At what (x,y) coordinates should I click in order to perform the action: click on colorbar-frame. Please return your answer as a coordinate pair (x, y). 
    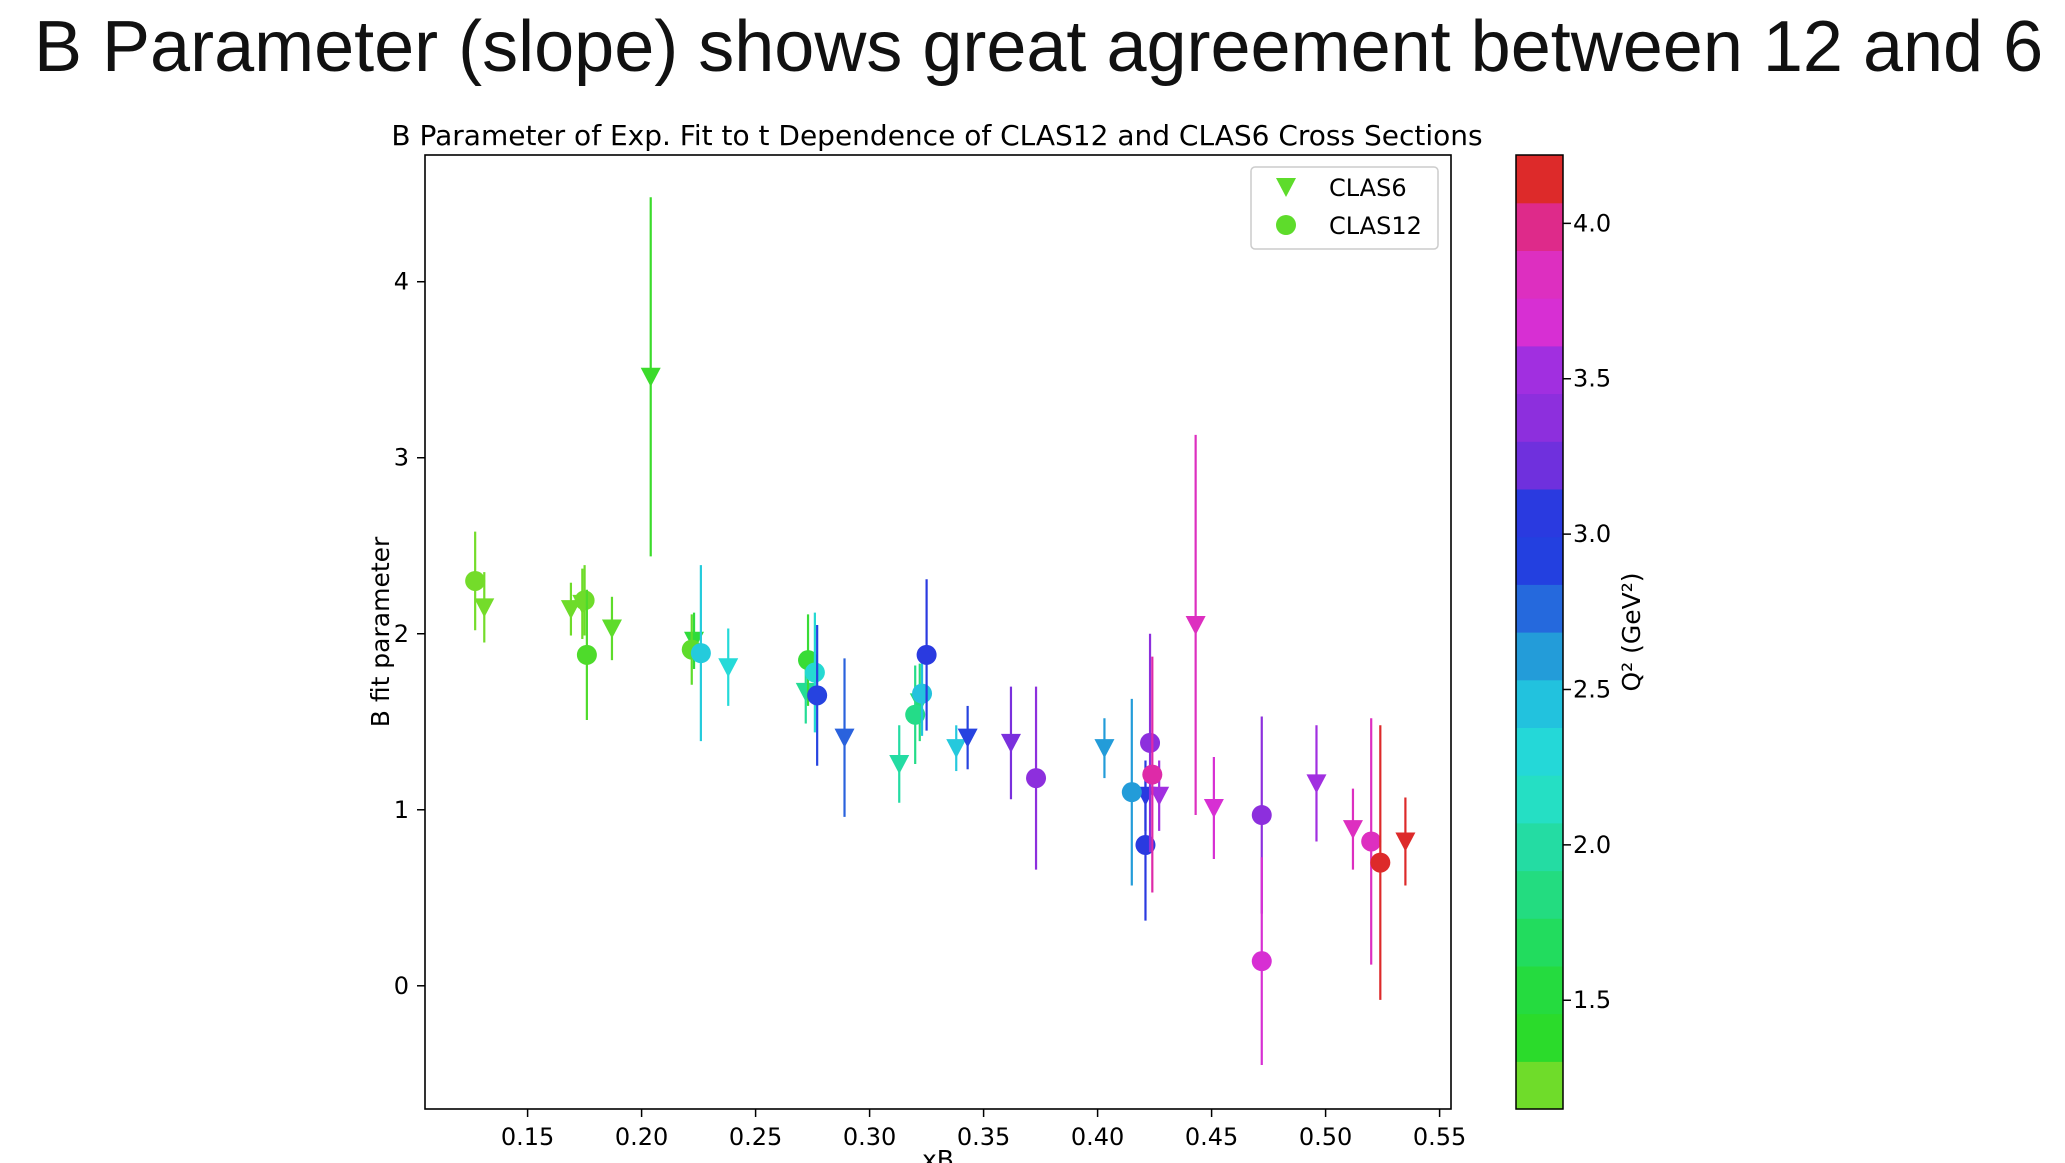
    Looking at the image, I should click on (1539, 632).